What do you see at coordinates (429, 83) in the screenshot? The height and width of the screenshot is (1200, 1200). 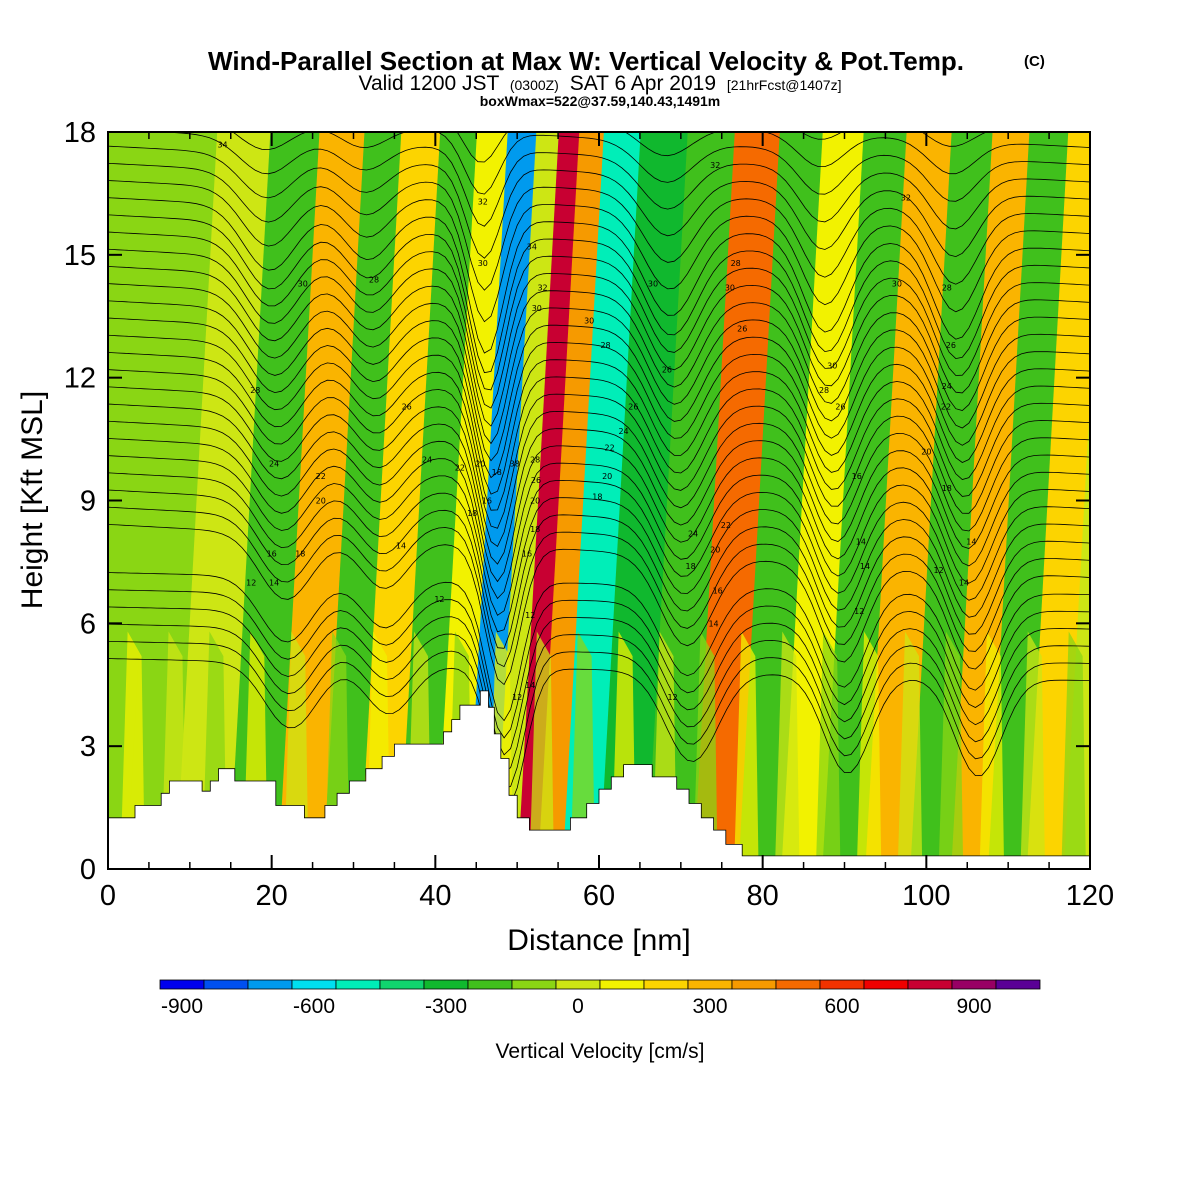 I see `valid-prefix: Valid 1200 JST` at bounding box center [429, 83].